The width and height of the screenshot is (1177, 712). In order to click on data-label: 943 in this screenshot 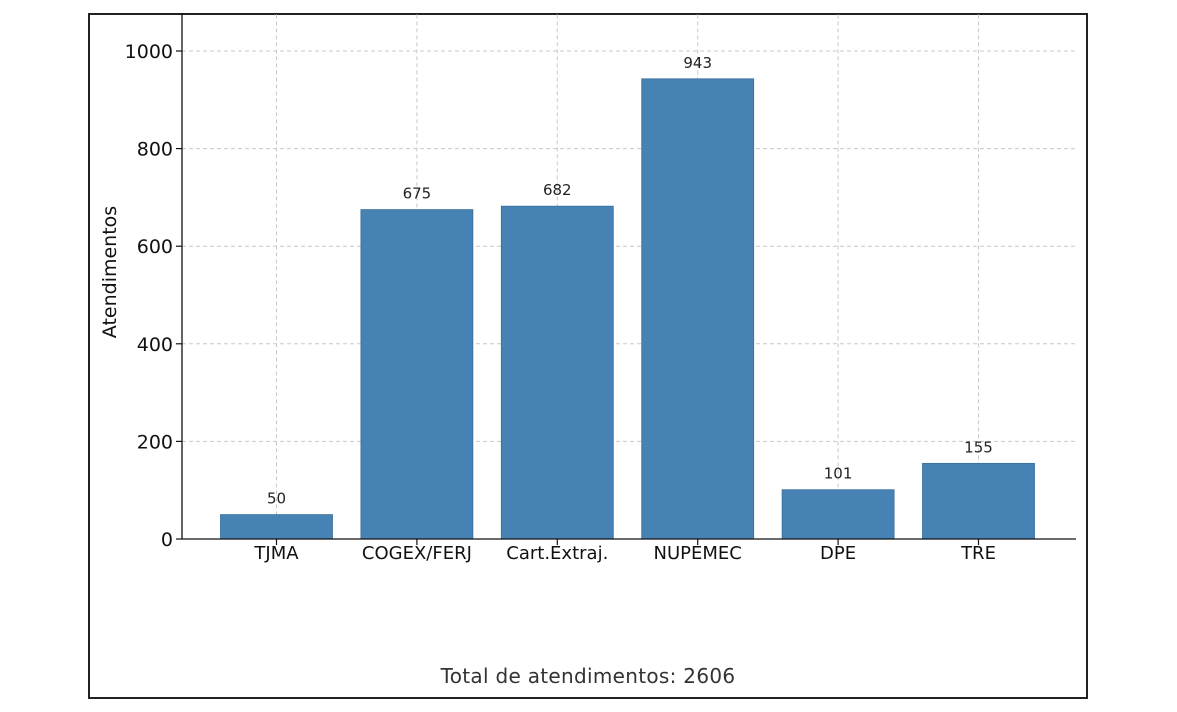, I will do `click(697, 63)`.